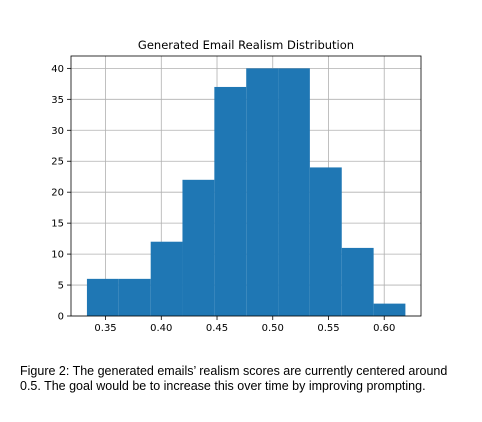 The width and height of the screenshot is (482, 422). I want to click on y-tick-label: 30, so click(57, 131).